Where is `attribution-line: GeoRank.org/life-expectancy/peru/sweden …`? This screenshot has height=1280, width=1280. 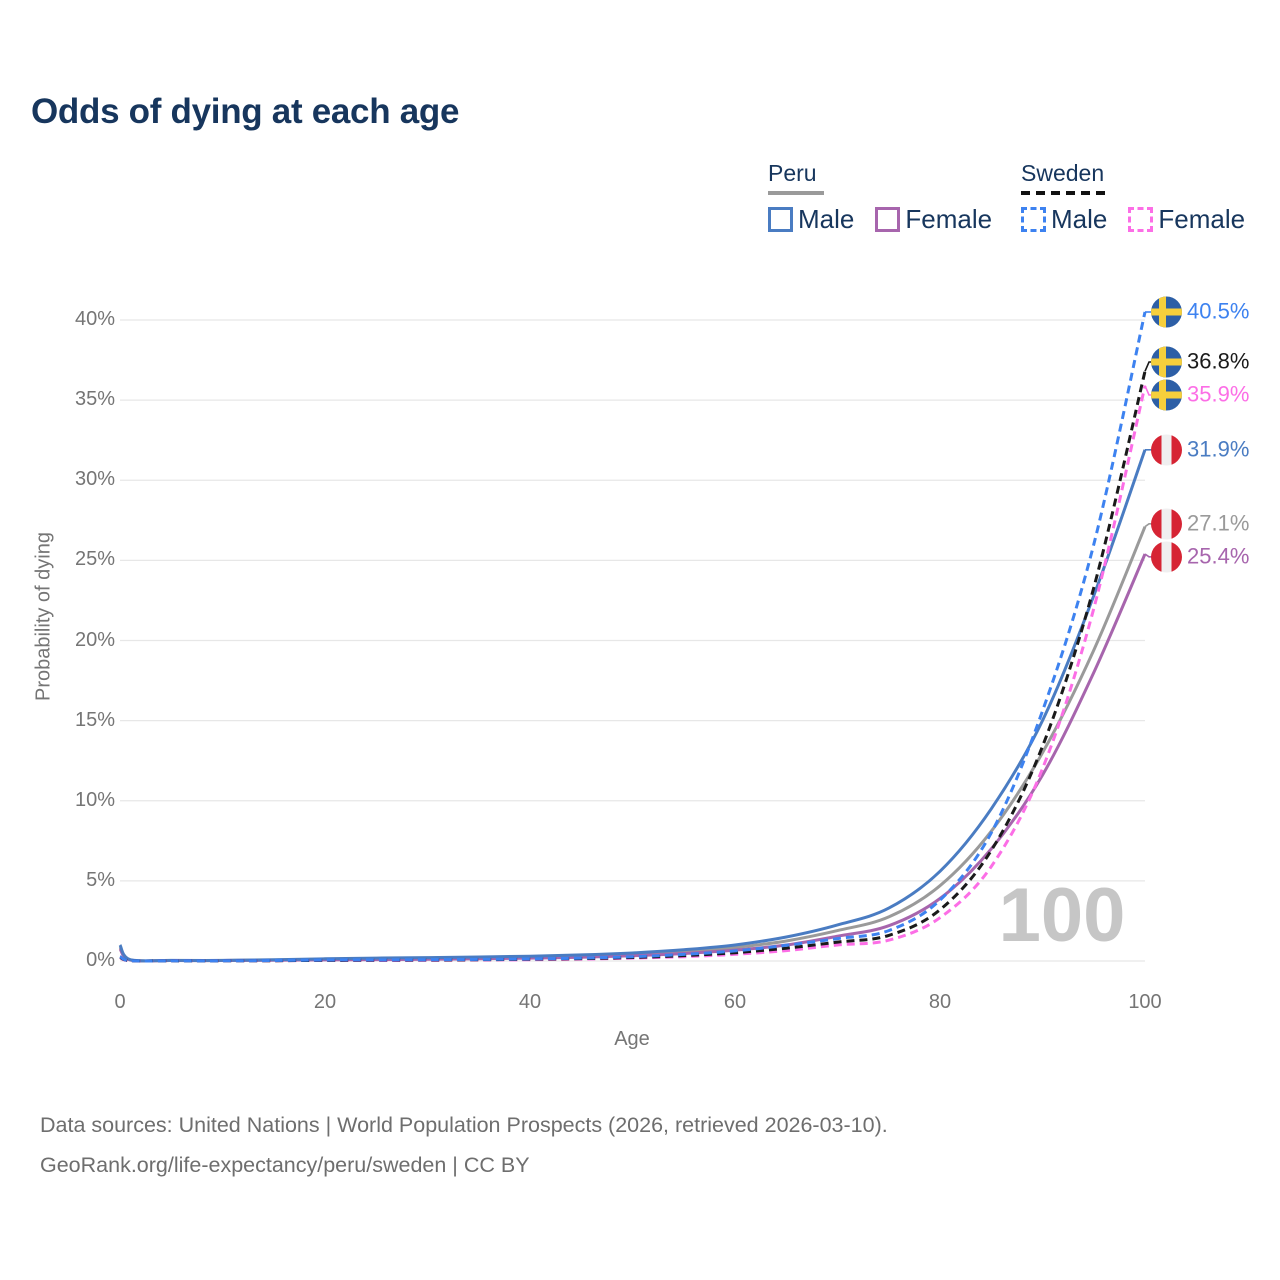 attribution-line: GeoRank.org/life-expectancy/peru/sweden … is located at coordinates (285, 1165).